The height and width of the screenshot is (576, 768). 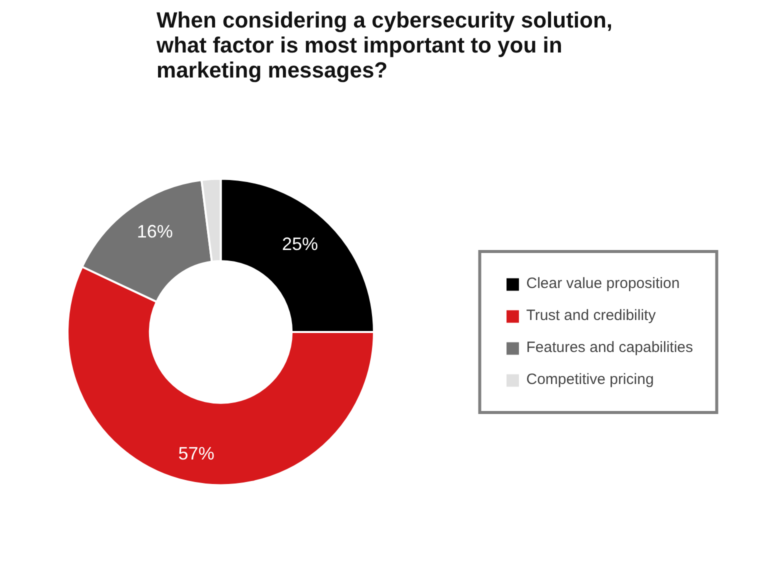 What do you see at coordinates (384, 45) in the screenshot?
I see `chart-title: When considering a cybersecurity solution, what factor is most important to you in marketing messages?` at bounding box center [384, 45].